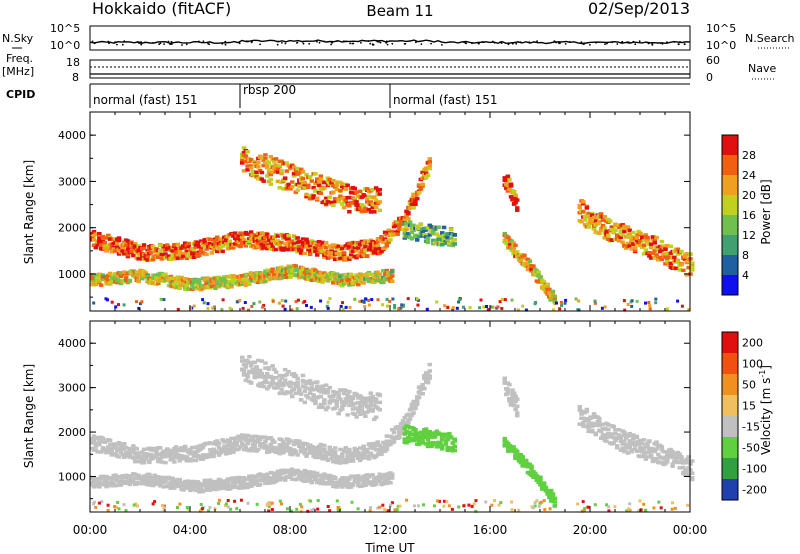 This screenshot has width=800, height=554. Describe the element at coordinates (749, 235) in the screenshot. I see `colorbar-tick-label: 12` at that location.